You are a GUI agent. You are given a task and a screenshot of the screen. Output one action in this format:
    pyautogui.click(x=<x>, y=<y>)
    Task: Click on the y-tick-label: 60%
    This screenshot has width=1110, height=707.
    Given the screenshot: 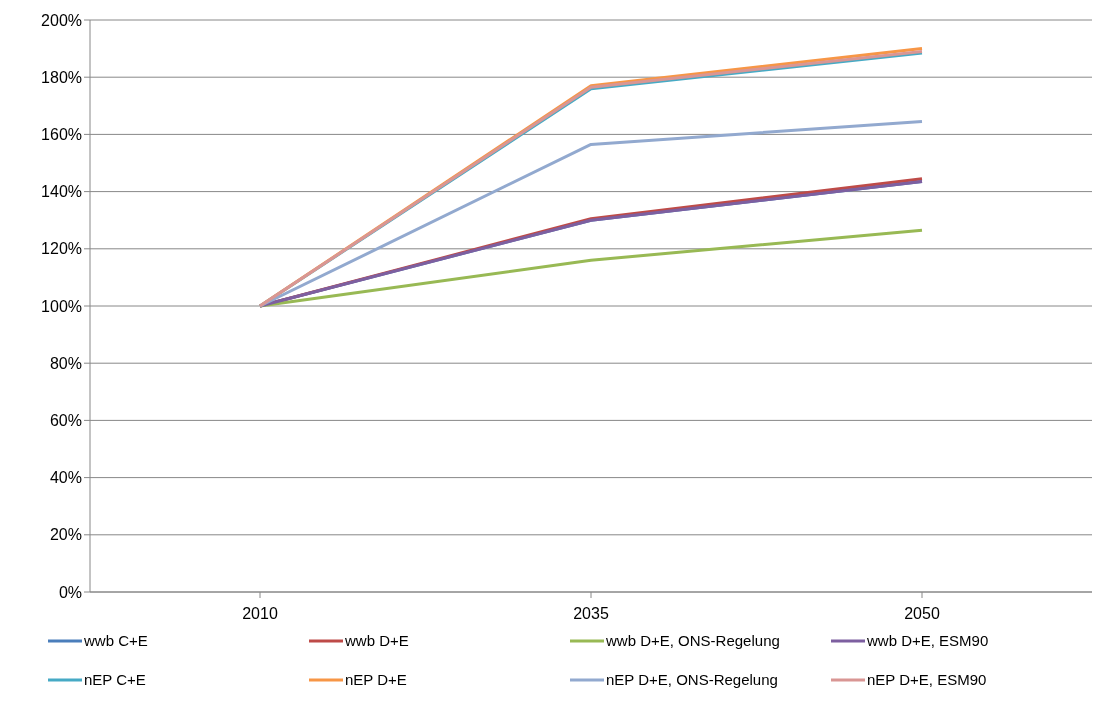 What is the action you would take?
    pyautogui.click(x=65, y=421)
    